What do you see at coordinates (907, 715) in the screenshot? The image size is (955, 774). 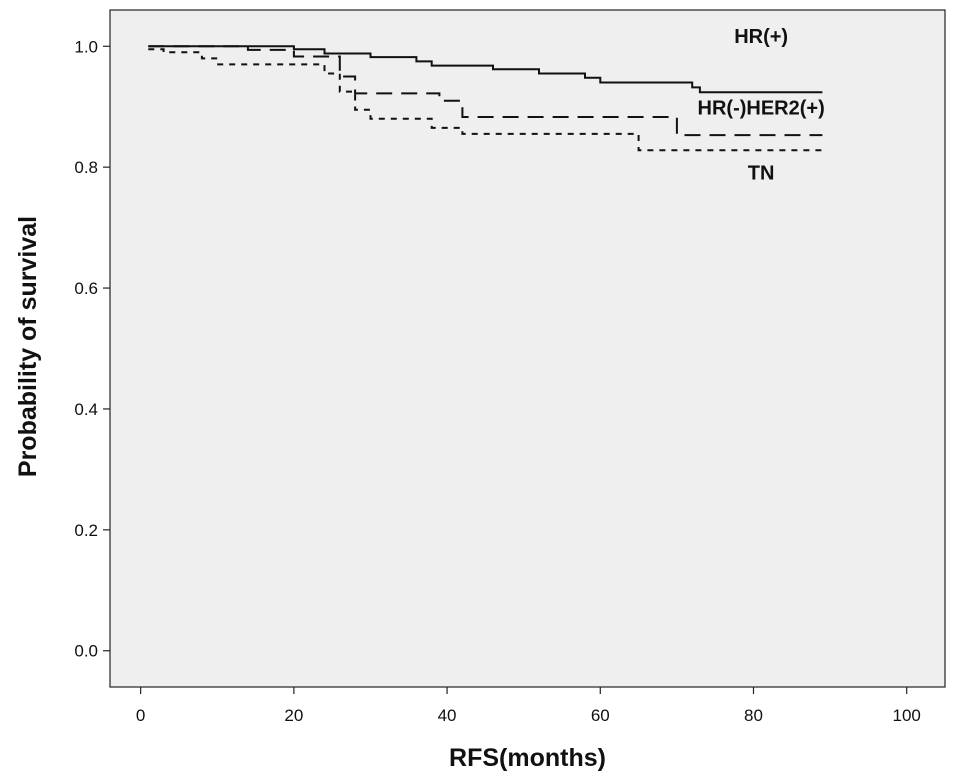 I see `x-tick-label: 100` at bounding box center [907, 715].